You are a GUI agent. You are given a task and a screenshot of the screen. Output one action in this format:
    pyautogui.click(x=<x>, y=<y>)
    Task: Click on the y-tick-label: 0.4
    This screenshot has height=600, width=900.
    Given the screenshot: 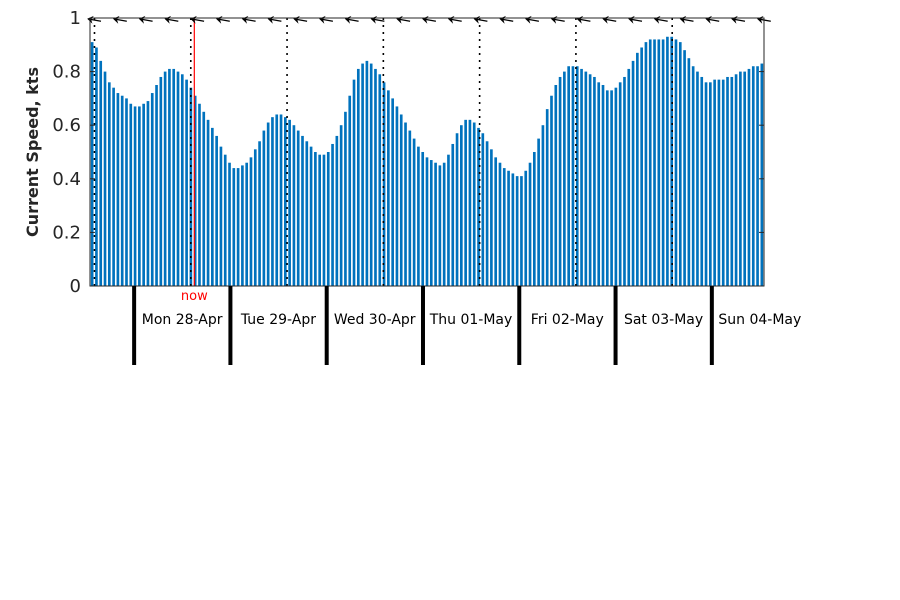 What is the action you would take?
    pyautogui.click(x=66, y=179)
    